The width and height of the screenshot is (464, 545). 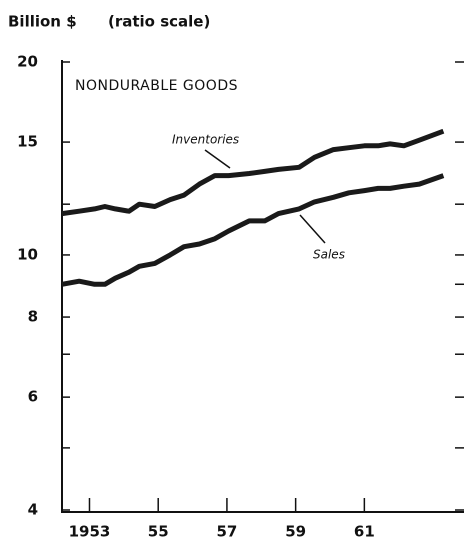 What do you see at coordinates (27, 62) in the screenshot?
I see `y-tick-label: 20` at bounding box center [27, 62].